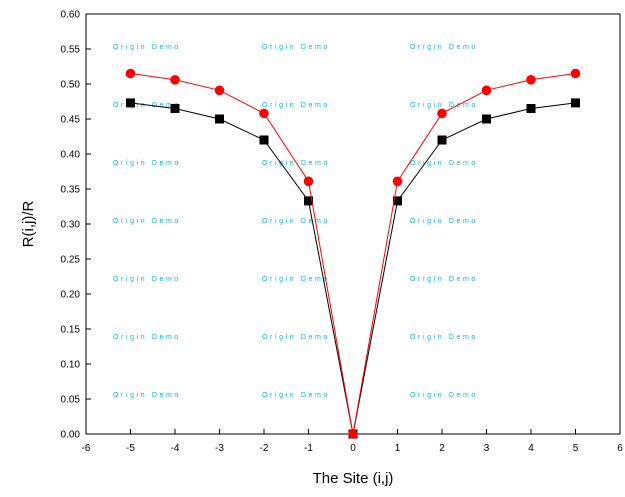 This screenshot has width=625, height=497. What do you see at coordinates (86, 448) in the screenshot?
I see `x-tick-label: -6` at bounding box center [86, 448].